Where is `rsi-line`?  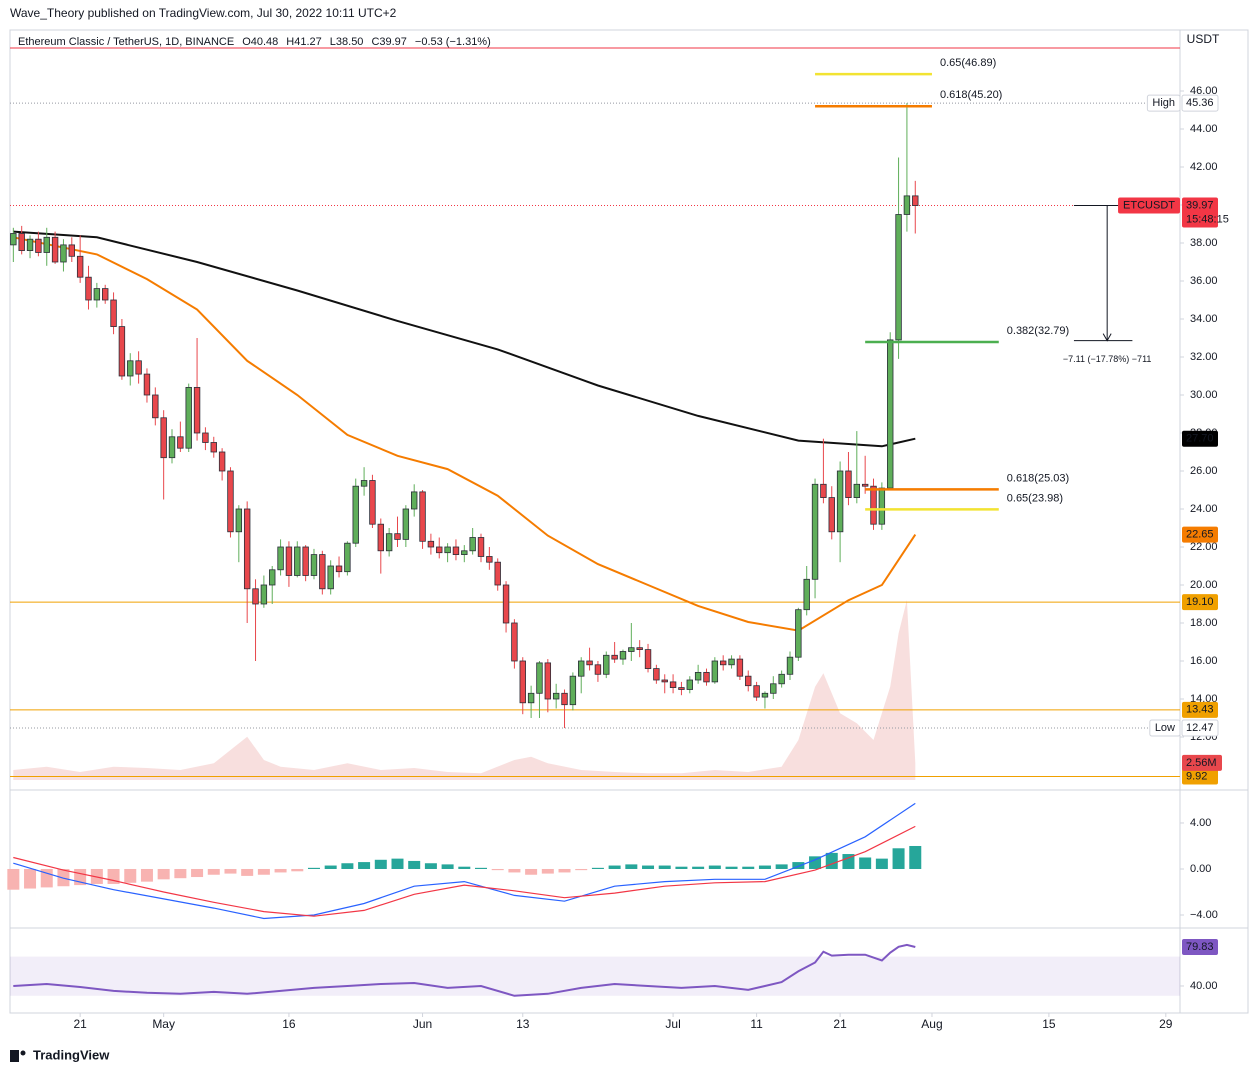 rsi-line is located at coordinates (464, 970).